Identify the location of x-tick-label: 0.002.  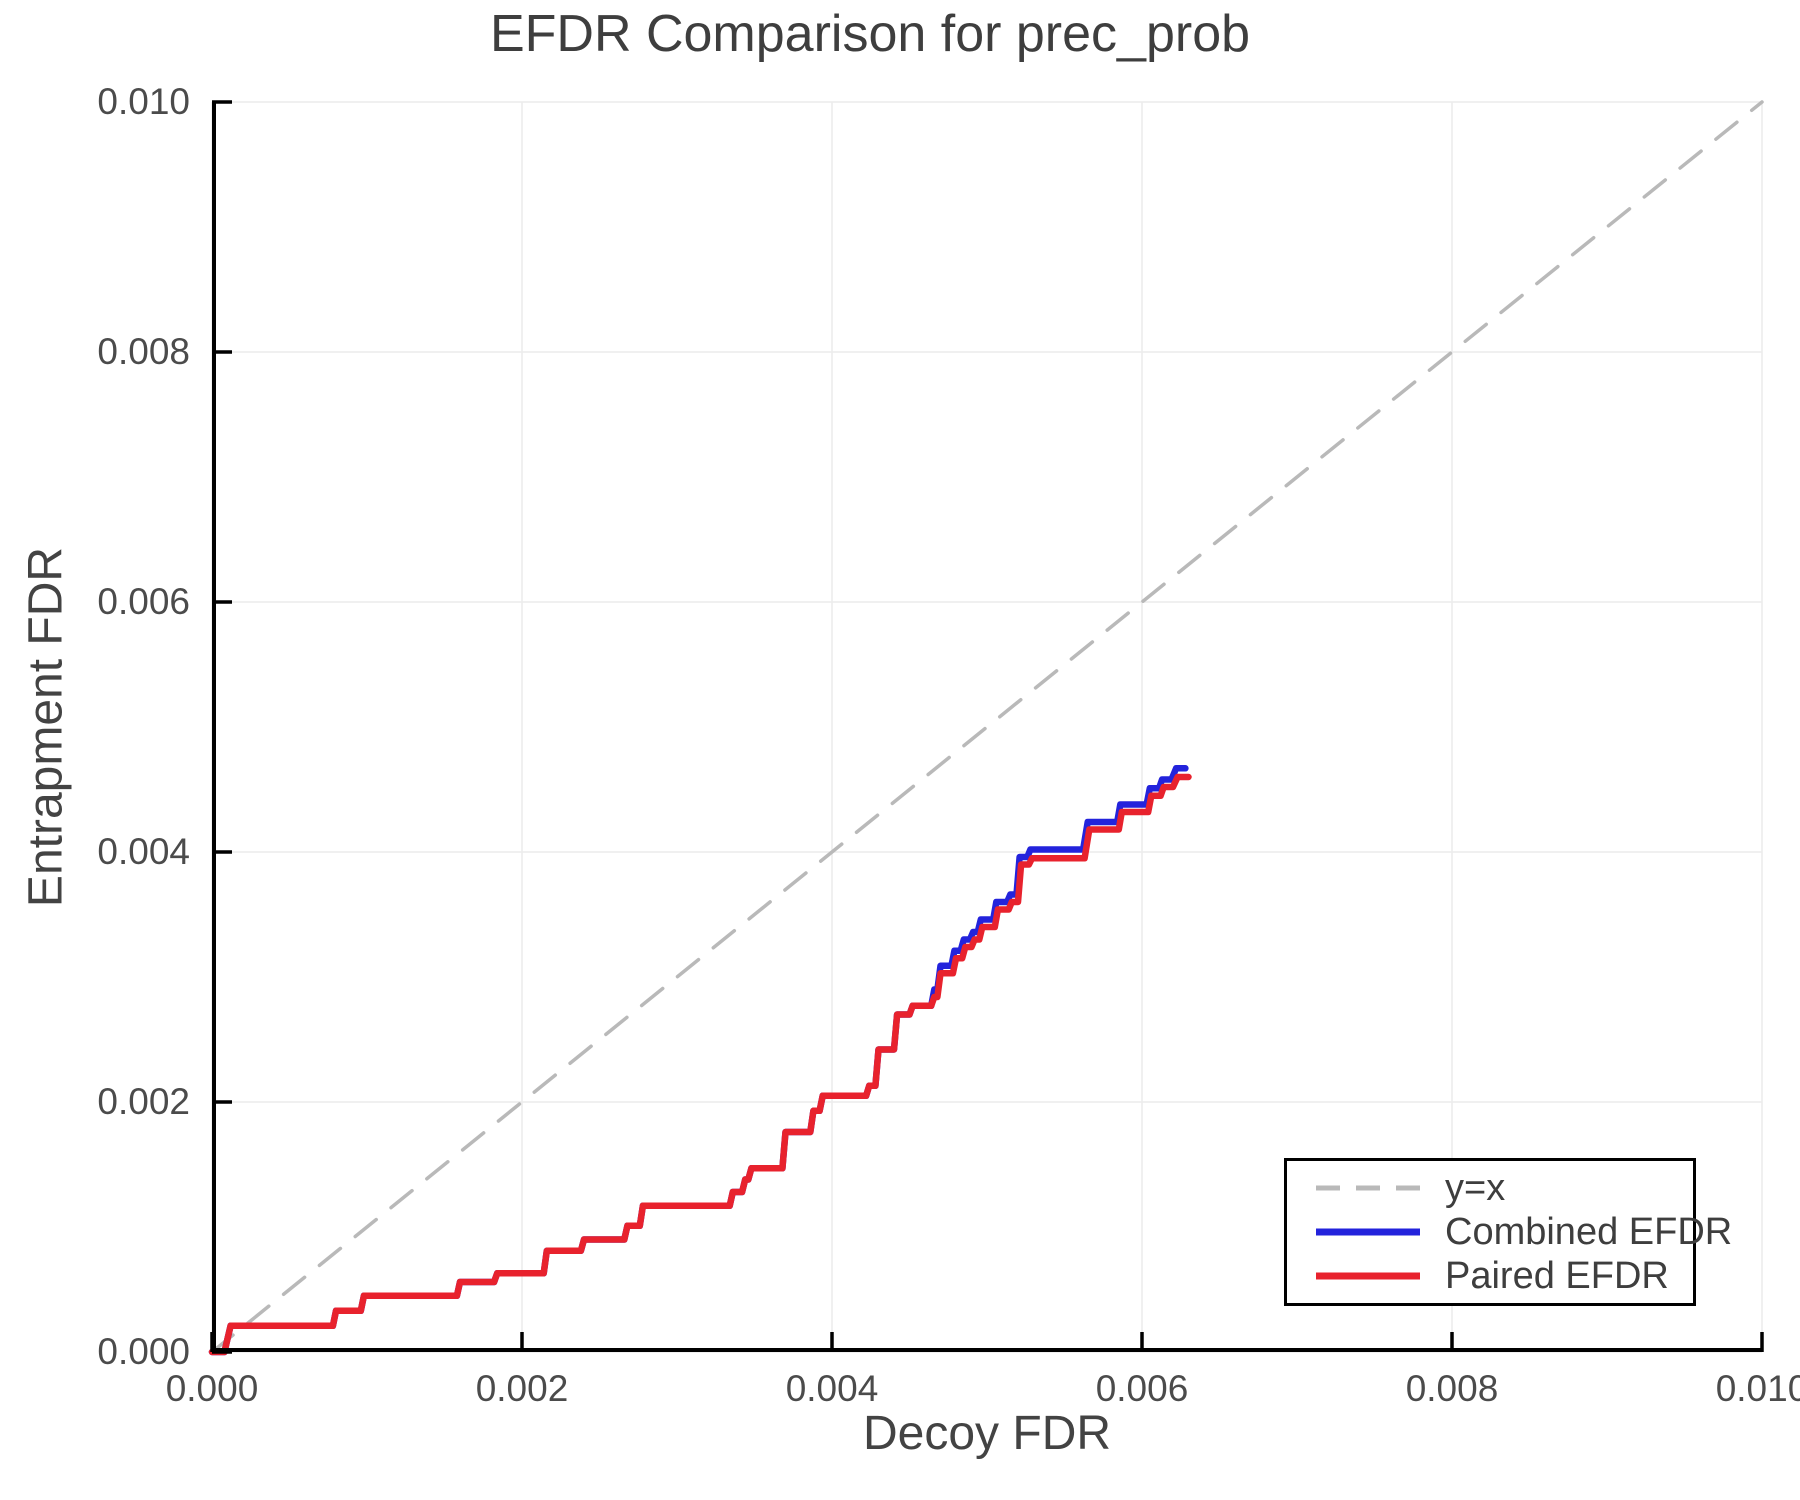
(522, 1388).